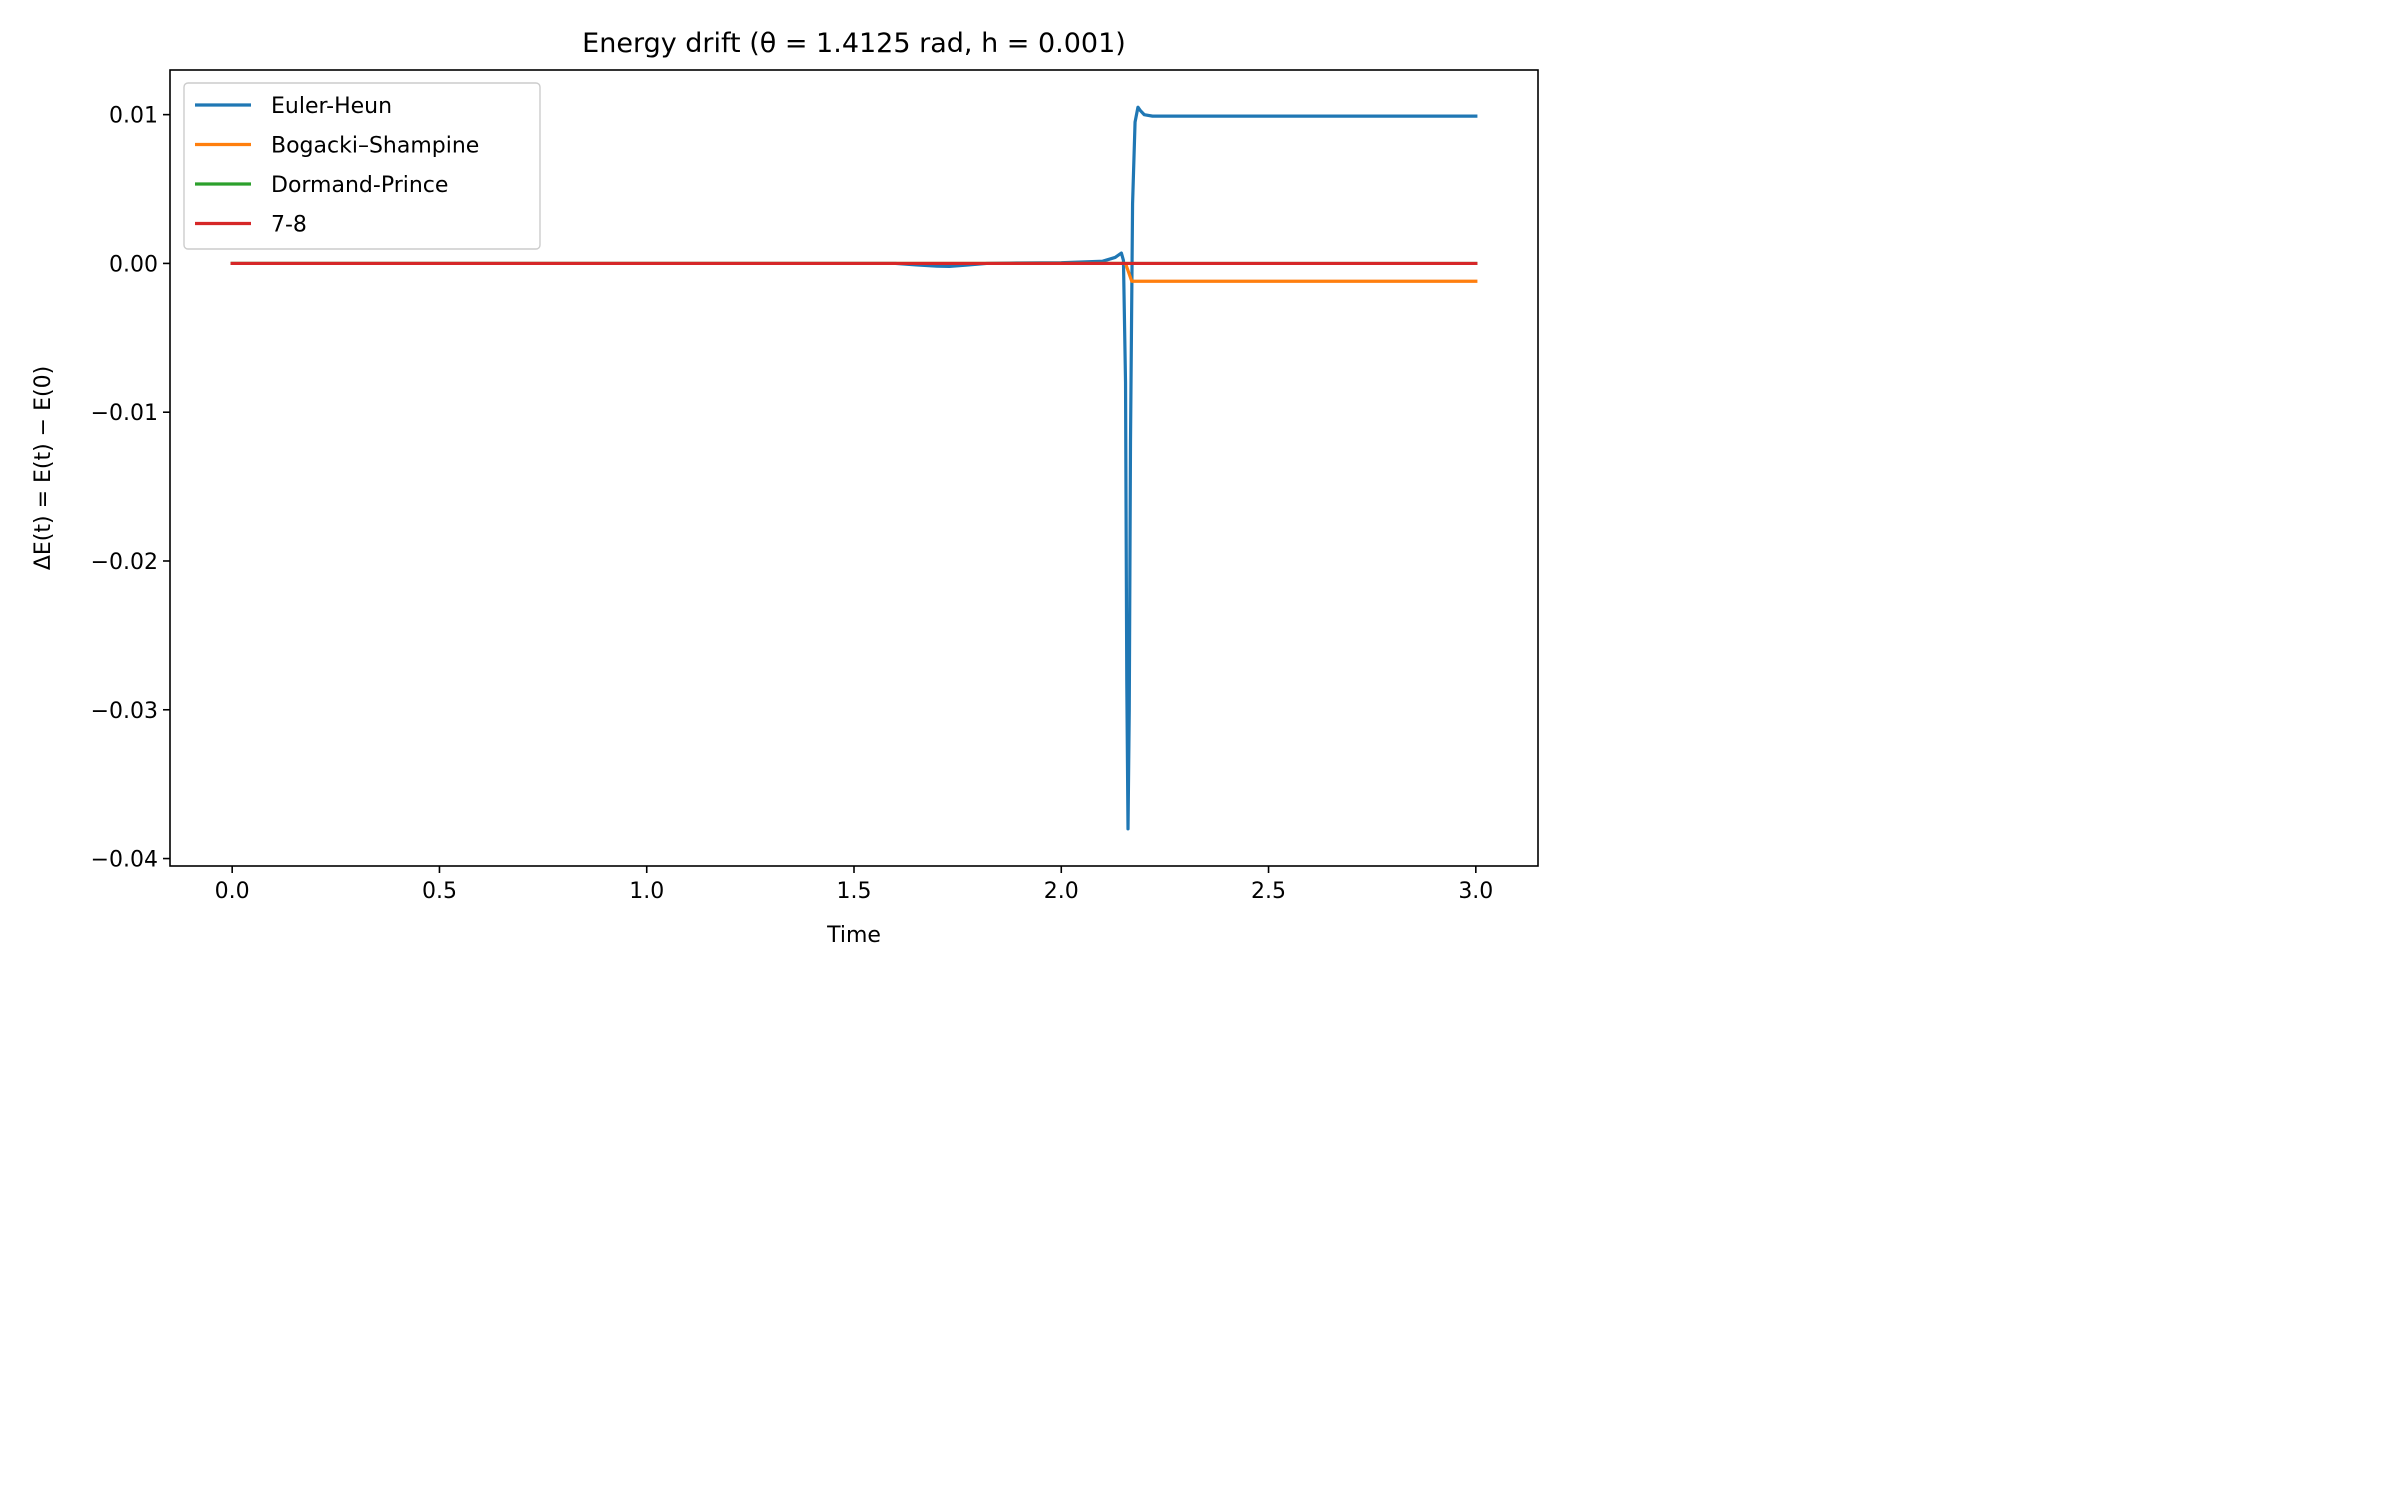  What do you see at coordinates (1475, 891) in the screenshot?
I see `x-tick-label: 3.0` at bounding box center [1475, 891].